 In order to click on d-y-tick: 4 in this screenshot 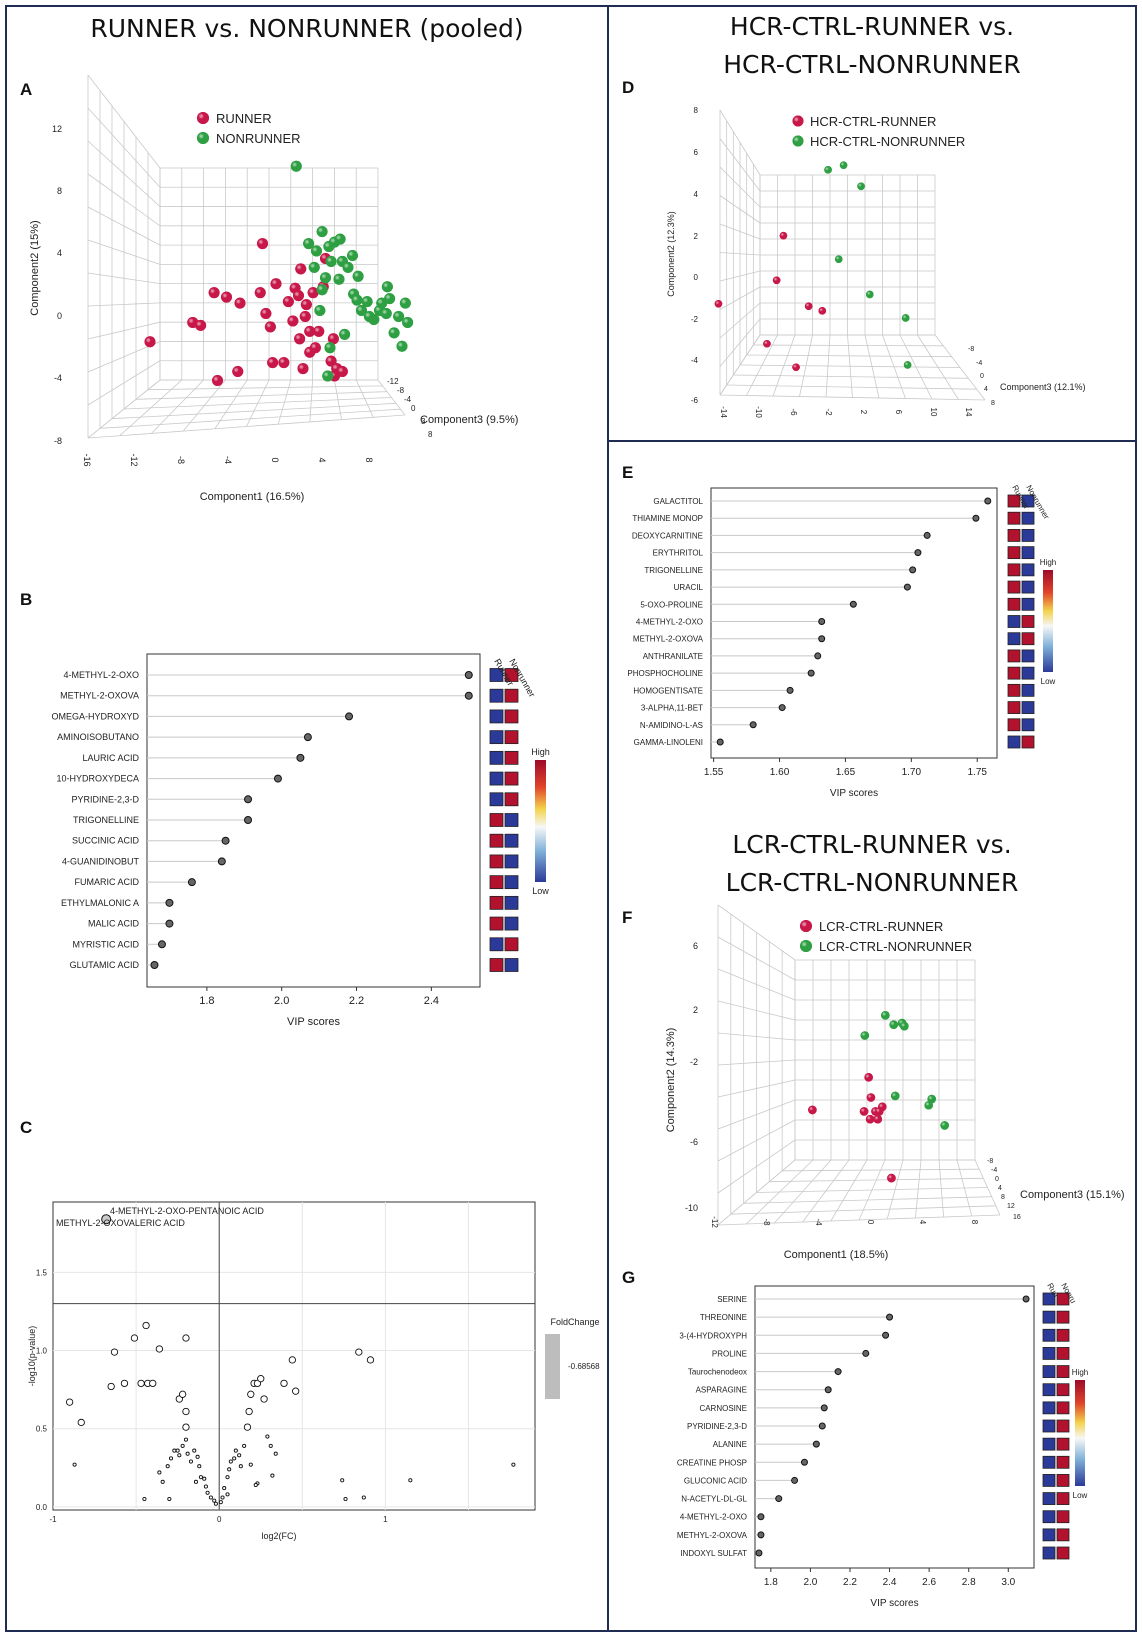, I will do `click(696, 194)`.